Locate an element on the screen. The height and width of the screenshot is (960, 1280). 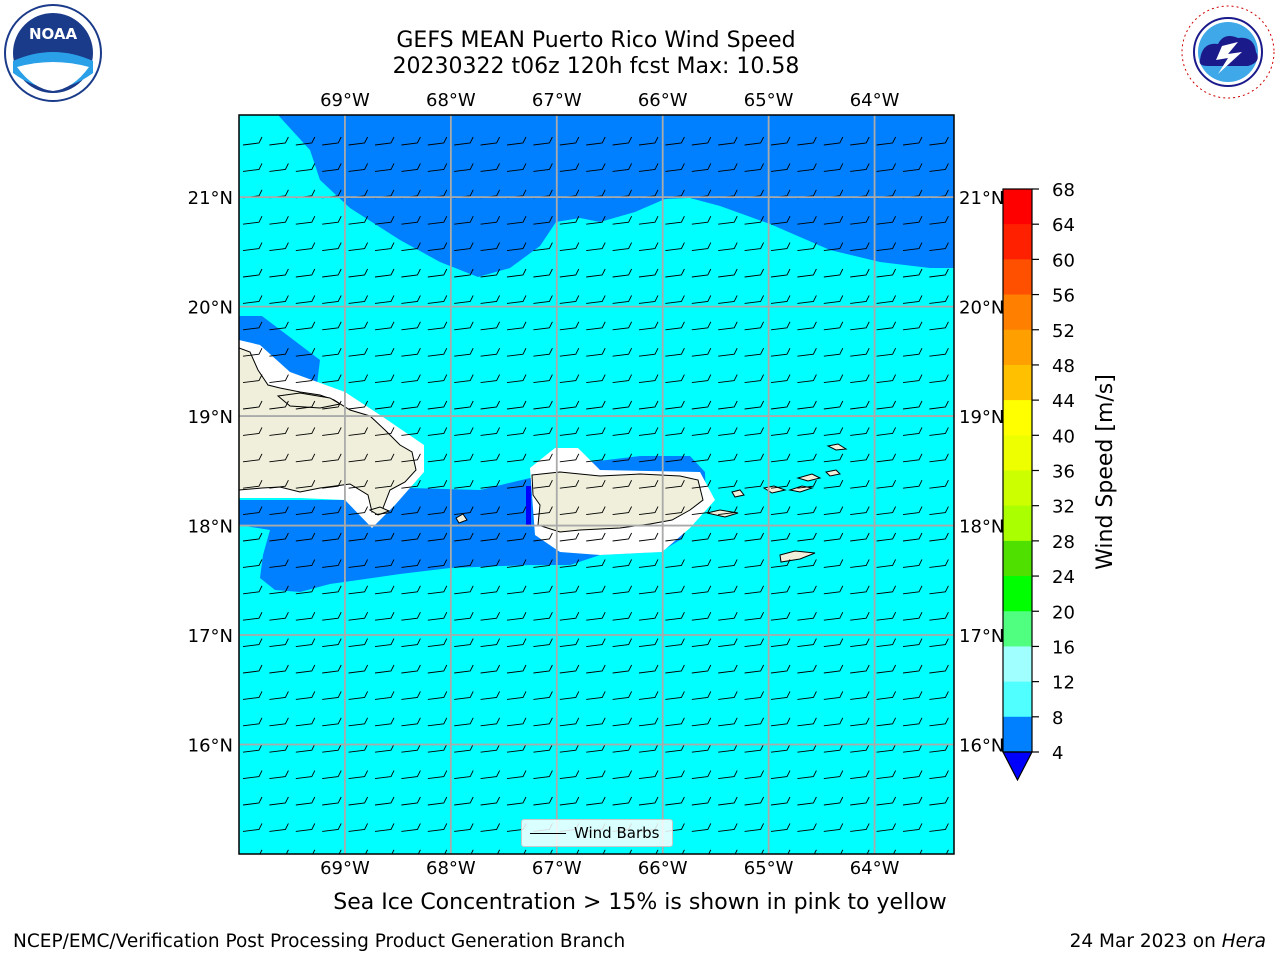
land-culebra is located at coordinates (738, 493).